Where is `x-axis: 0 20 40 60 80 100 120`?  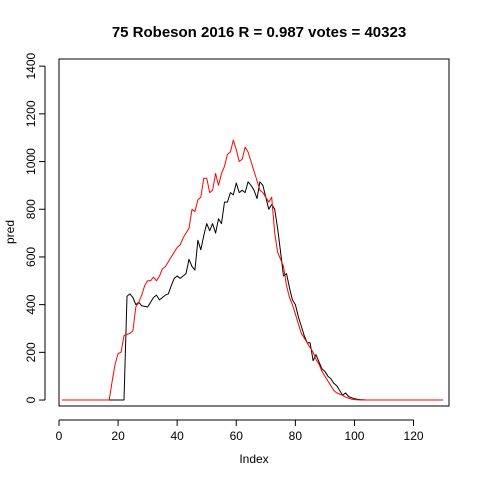 x-axis: 0 20 40 60 80 100 120 is located at coordinates (240, 431).